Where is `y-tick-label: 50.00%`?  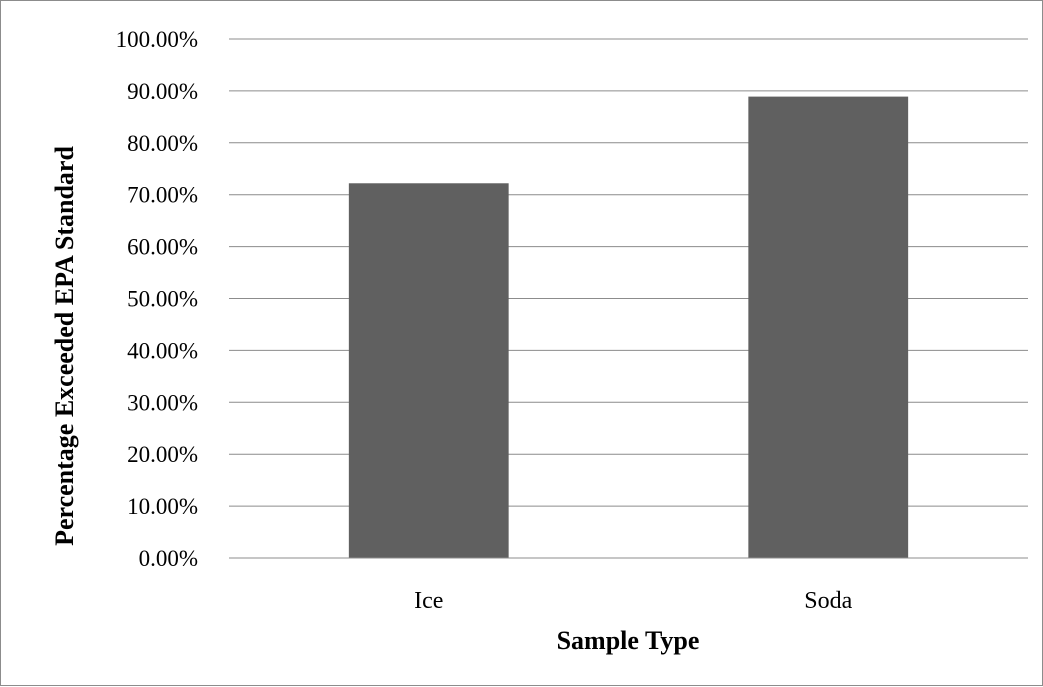 y-tick-label: 50.00% is located at coordinates (162, 299).